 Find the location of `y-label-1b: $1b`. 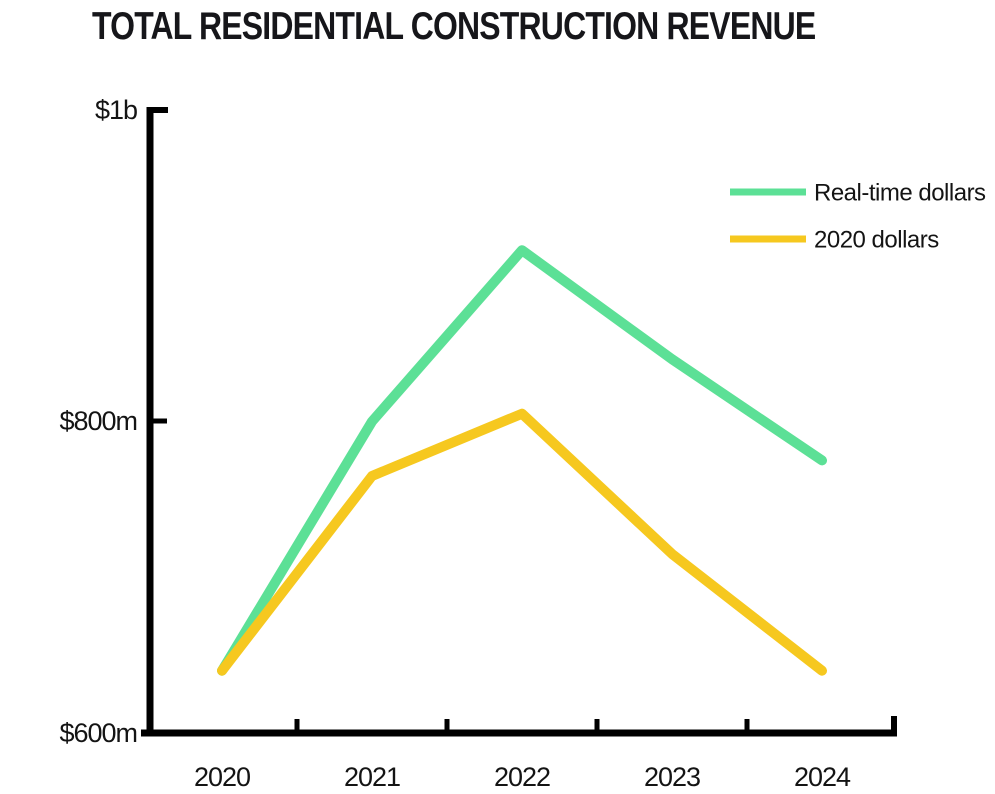

y-label-1b: $1b is located at coordinates (116, 110).